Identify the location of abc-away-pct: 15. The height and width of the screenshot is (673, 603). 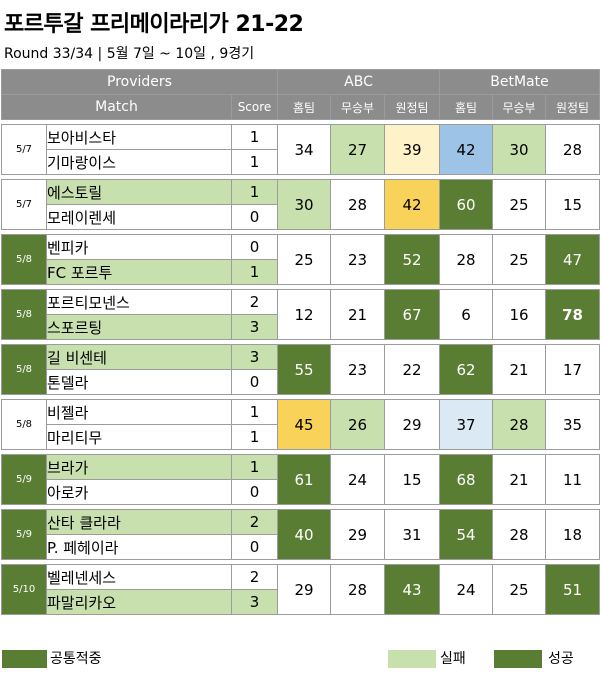
(412, 479).